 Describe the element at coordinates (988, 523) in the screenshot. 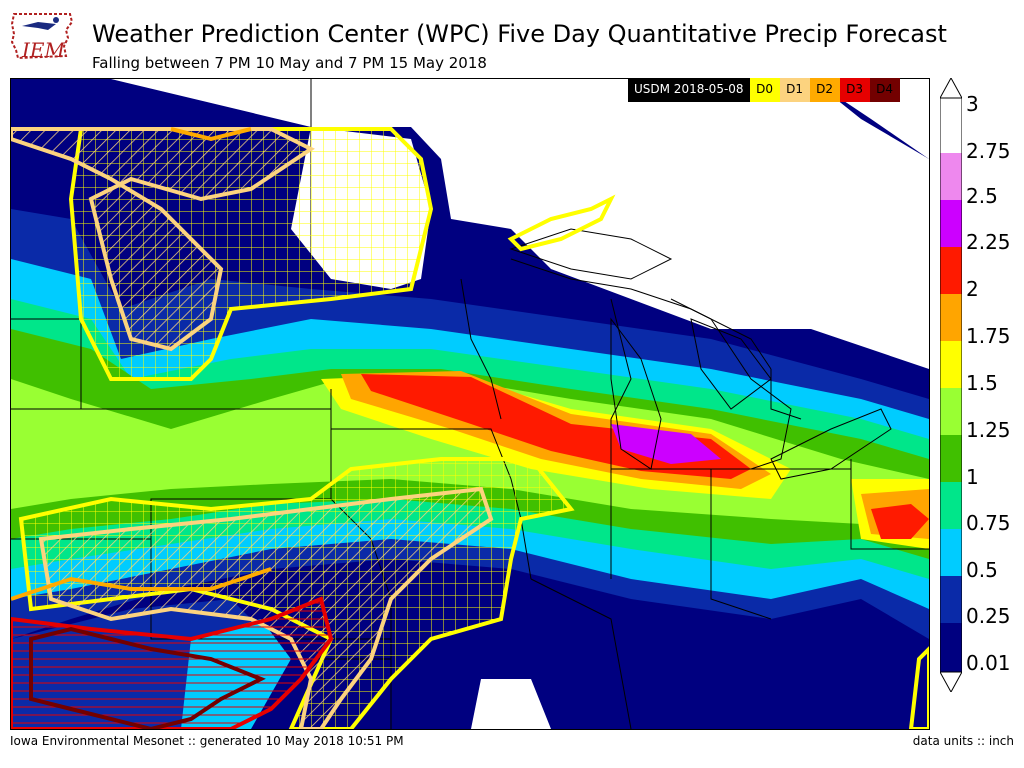

I see `colorbar-tick-0-75: 0.75` at that location.